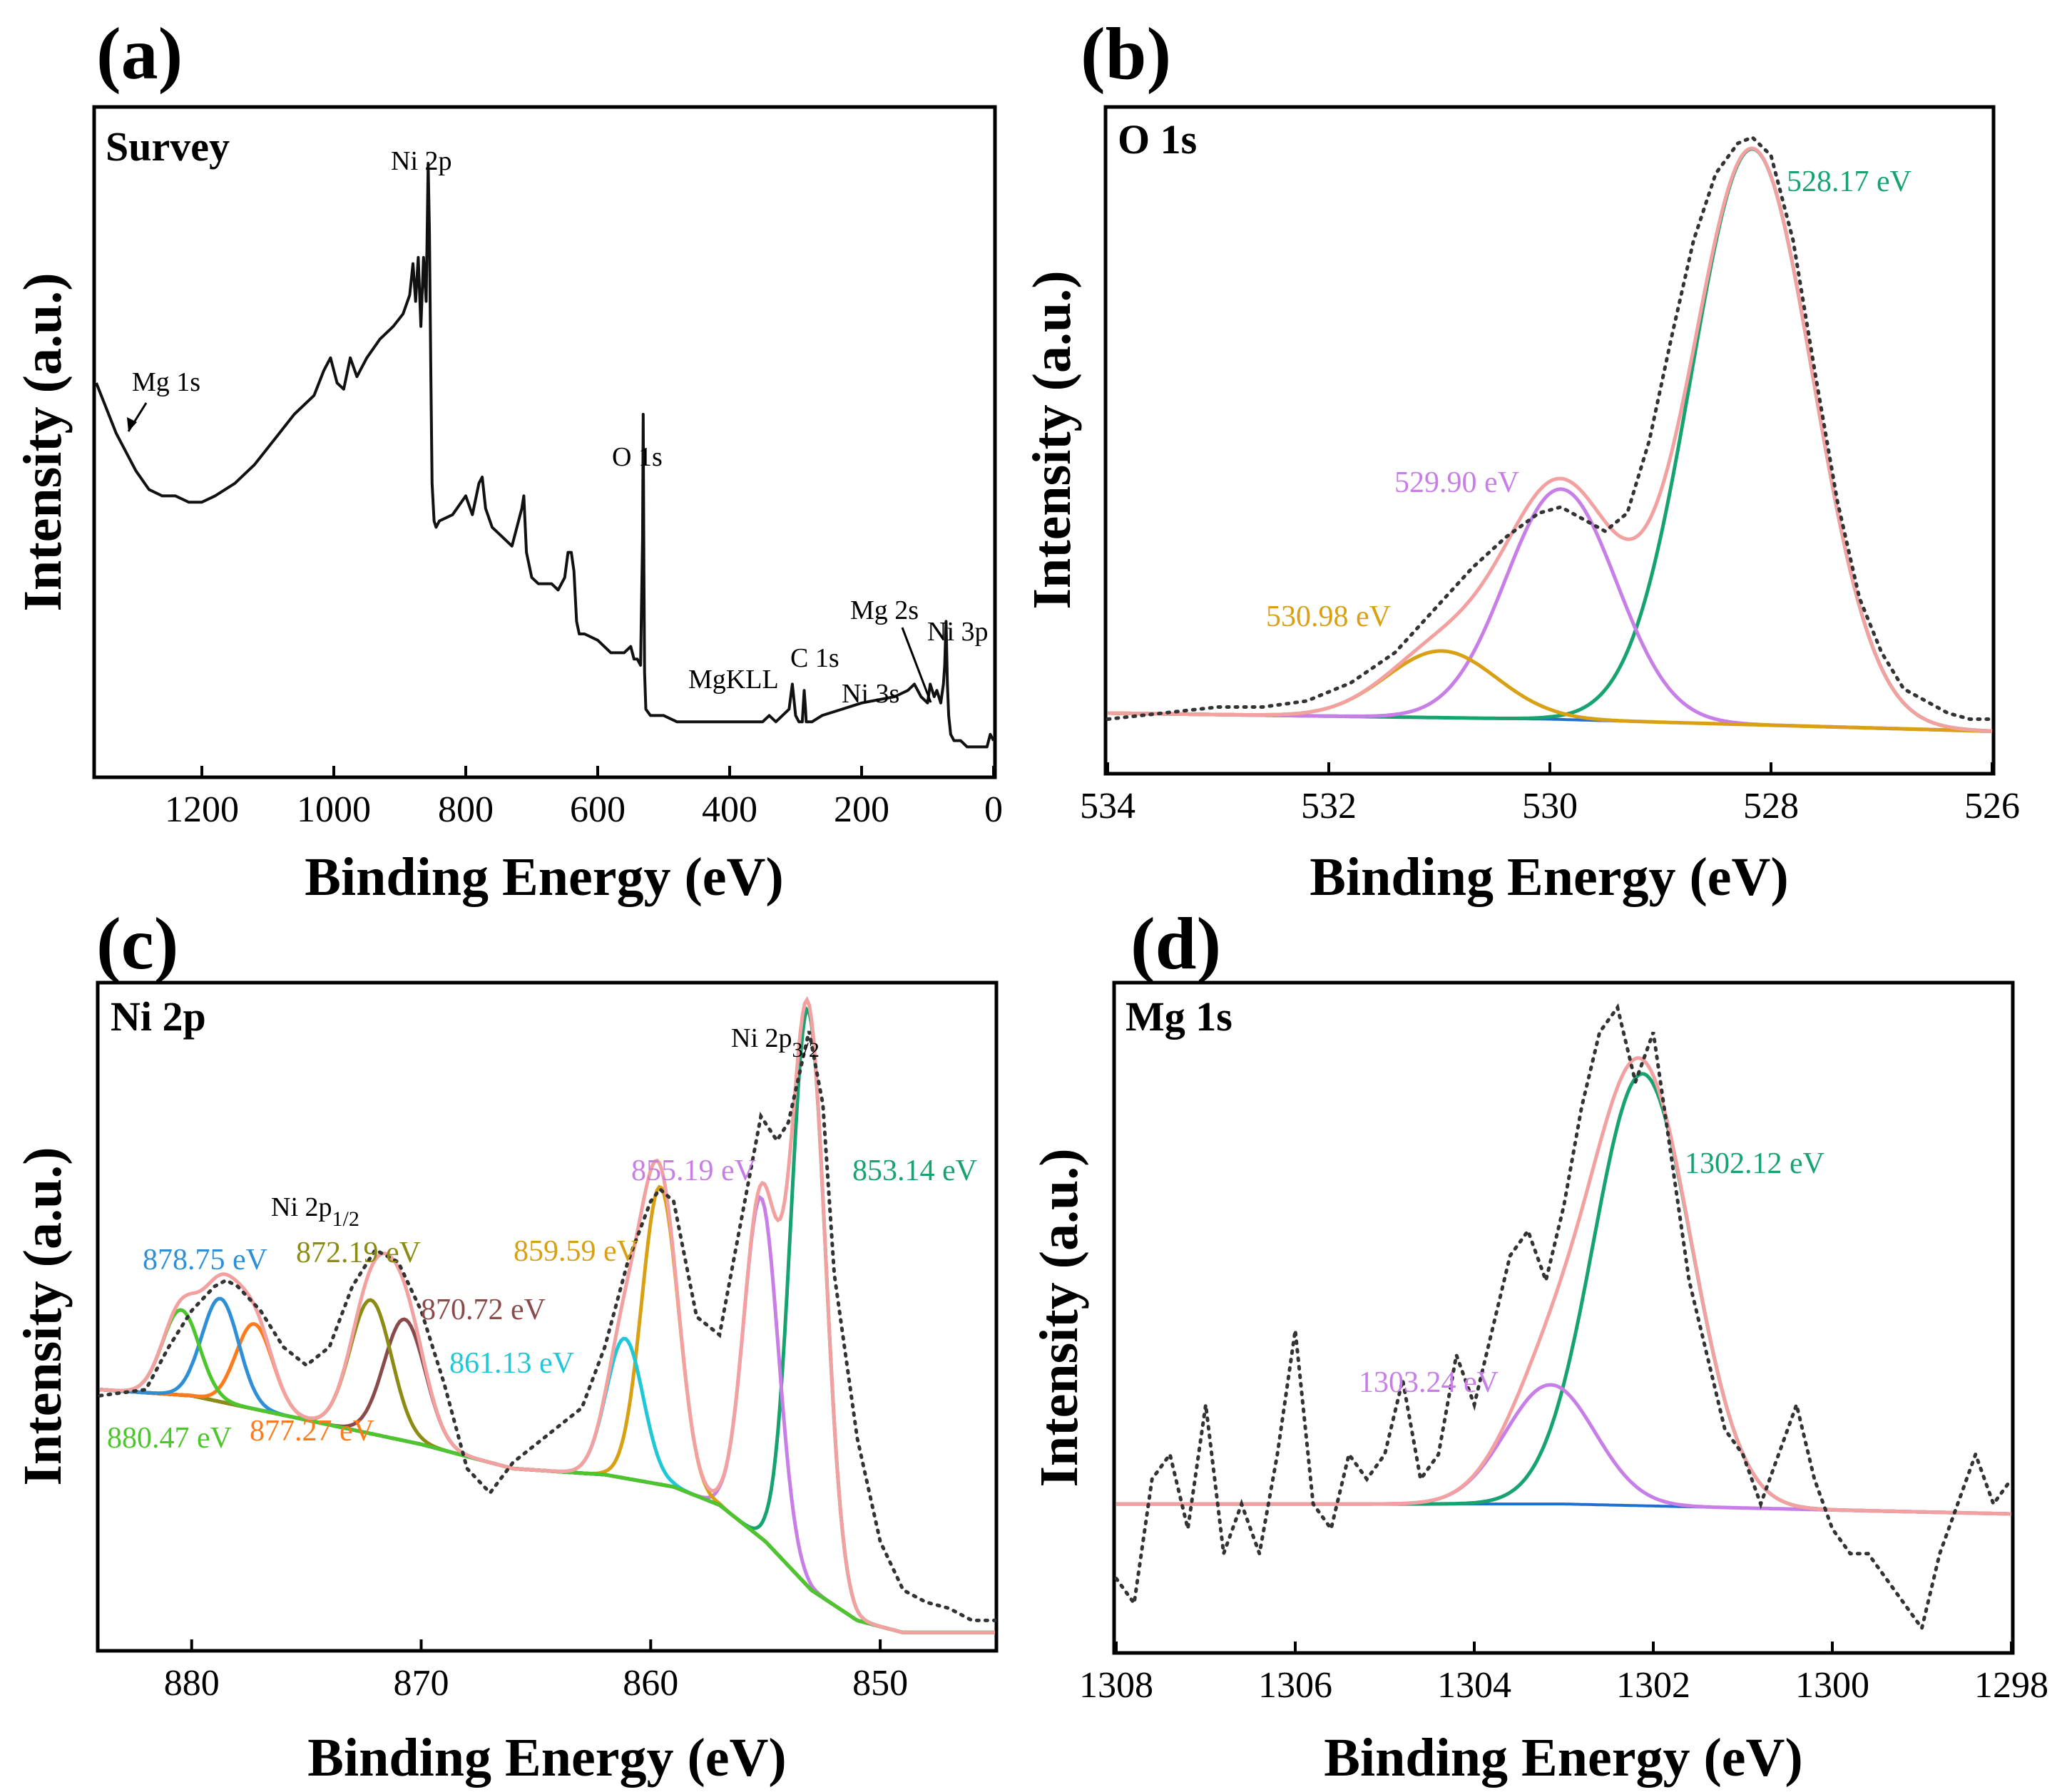  I want to click on experimental-data-c, so click(547, 1326).